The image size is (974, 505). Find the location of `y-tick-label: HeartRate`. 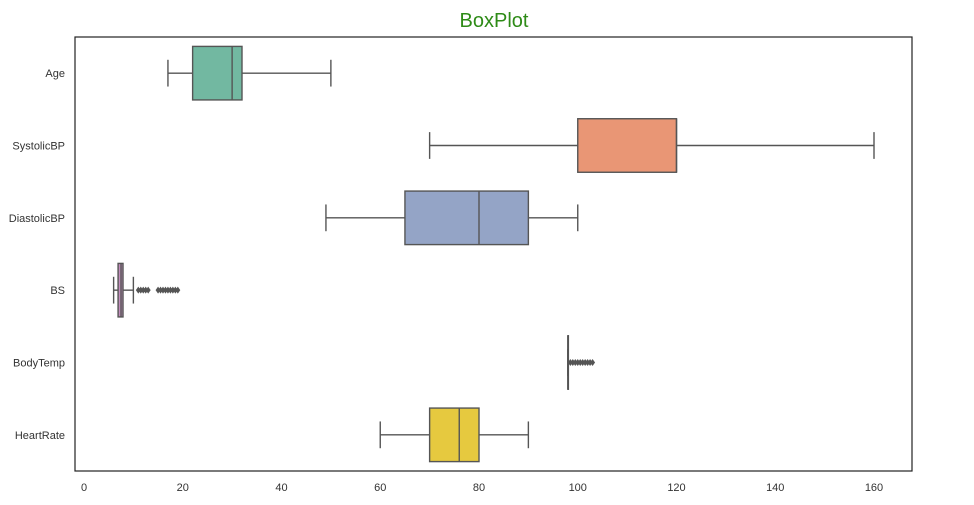

y-tick-label: HeartRate is located at coordinates (40, 436).